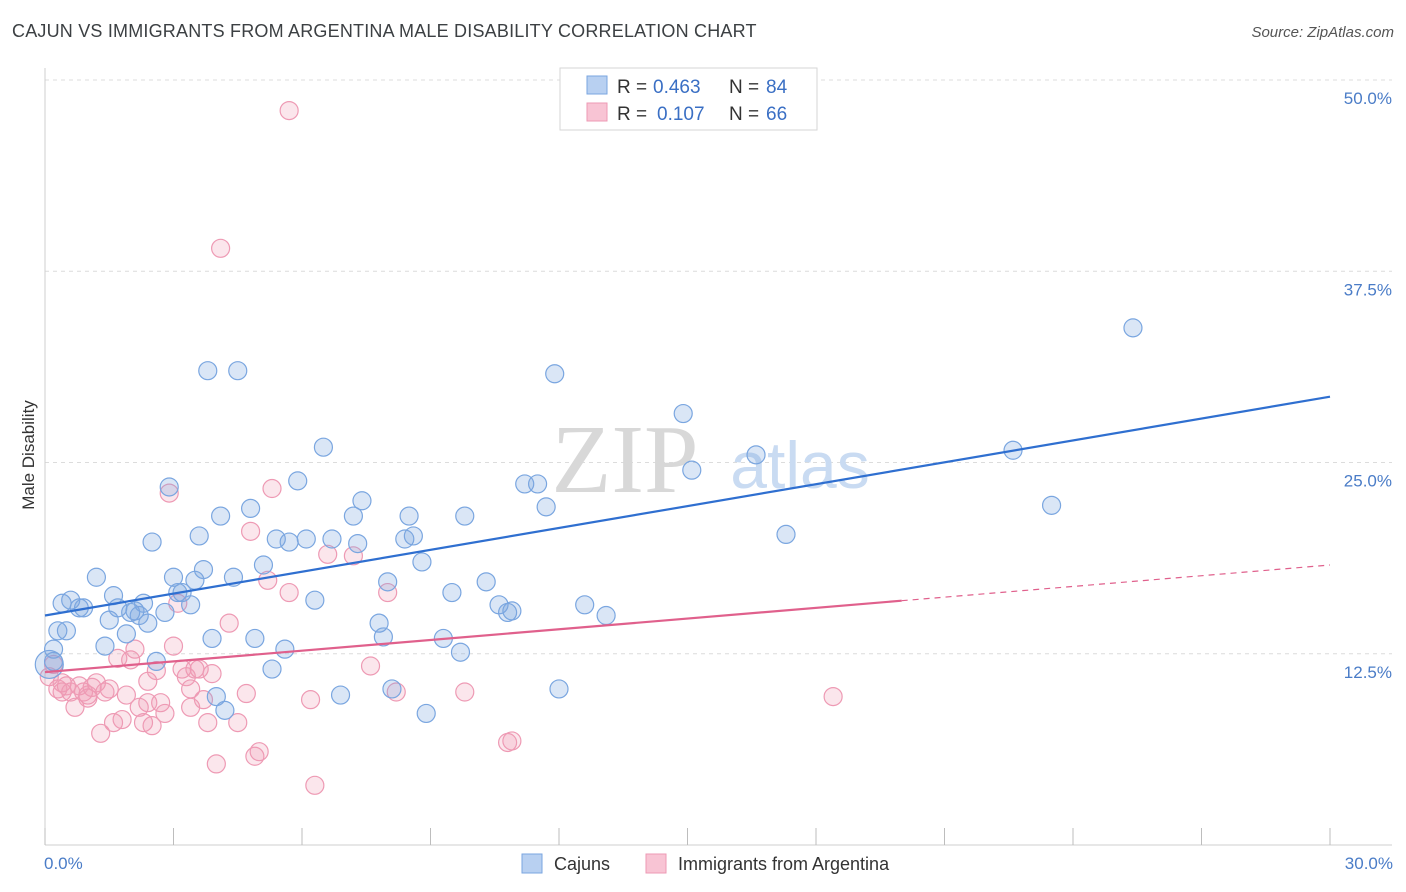  Describe the element at coordinates (744, 114) in the screenshot. I see `legend-n-label-2: N =` at that location.